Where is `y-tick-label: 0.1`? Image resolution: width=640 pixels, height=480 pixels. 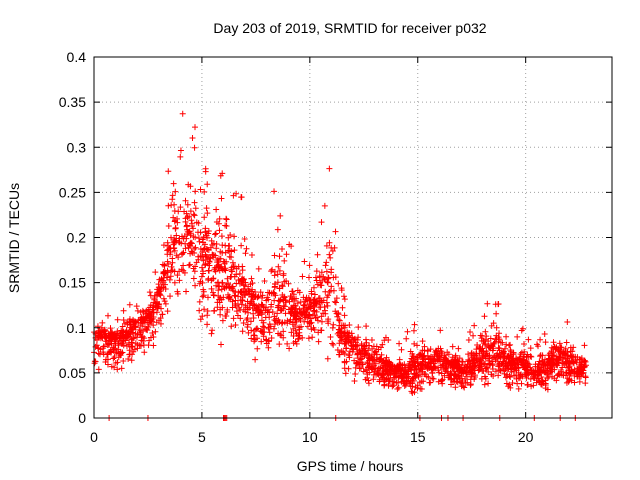 y-tick-label: 0.1 is located at coordinates (77, 328).